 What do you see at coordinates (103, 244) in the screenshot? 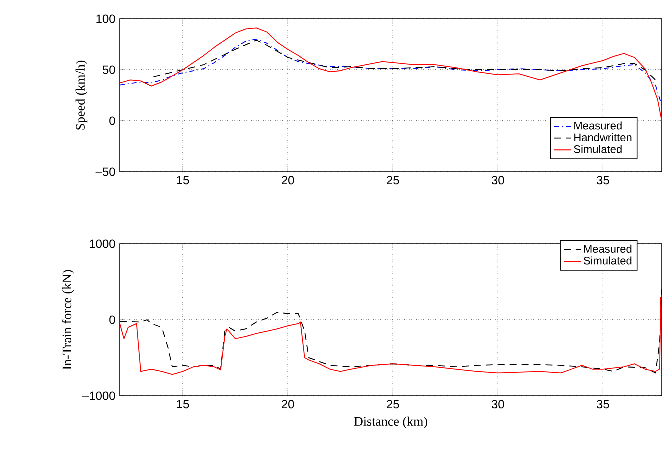
I see `y-tick-label: 1000` at bounding box center [103, 244].